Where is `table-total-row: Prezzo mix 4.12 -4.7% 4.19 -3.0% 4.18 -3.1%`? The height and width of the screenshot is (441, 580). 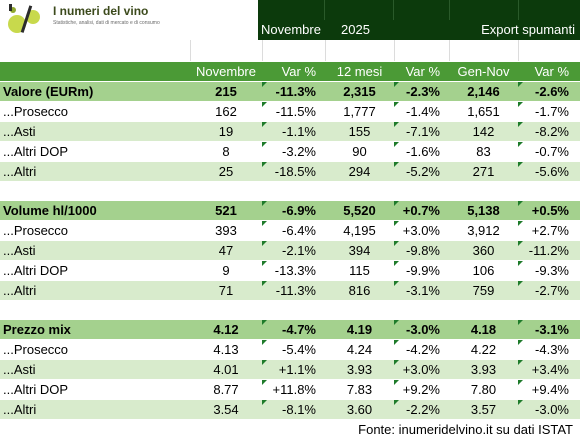 table-total-row: Prezzo mix 4.12 -4.7% 4.19 -3.0% 4.18 -3.1% is located at coordinates (290, 329).